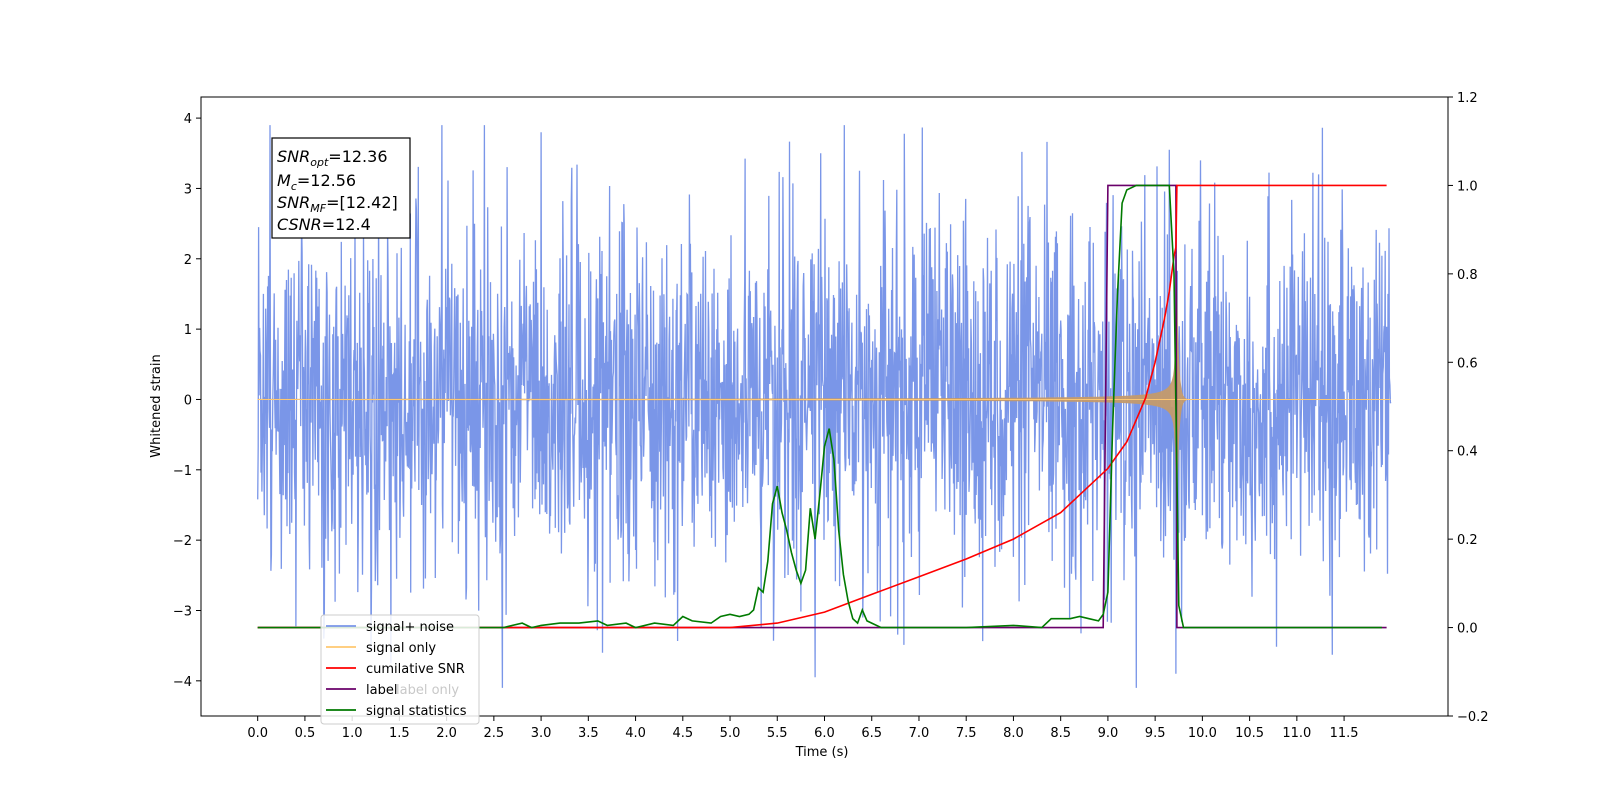  Describe the element at coordinates (381, 690) in the screenshot. I see `legend-label: label` at that location.